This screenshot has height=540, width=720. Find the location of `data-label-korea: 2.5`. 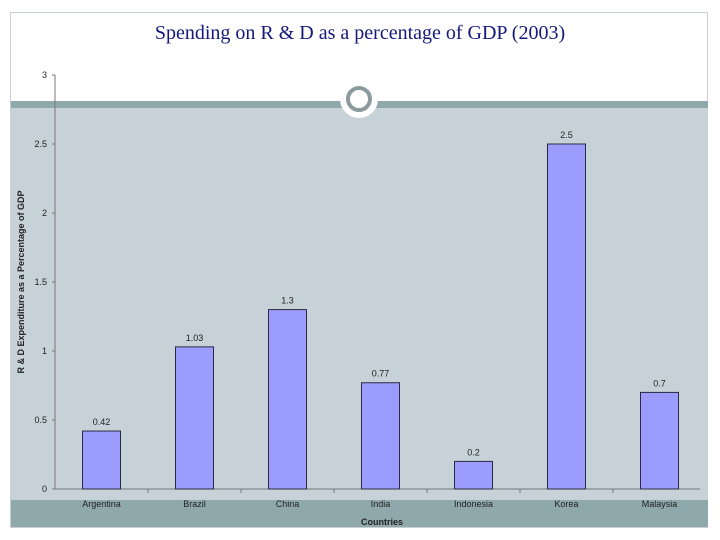

data-label-korea: 2.5 is located at coordinates (566, 135).